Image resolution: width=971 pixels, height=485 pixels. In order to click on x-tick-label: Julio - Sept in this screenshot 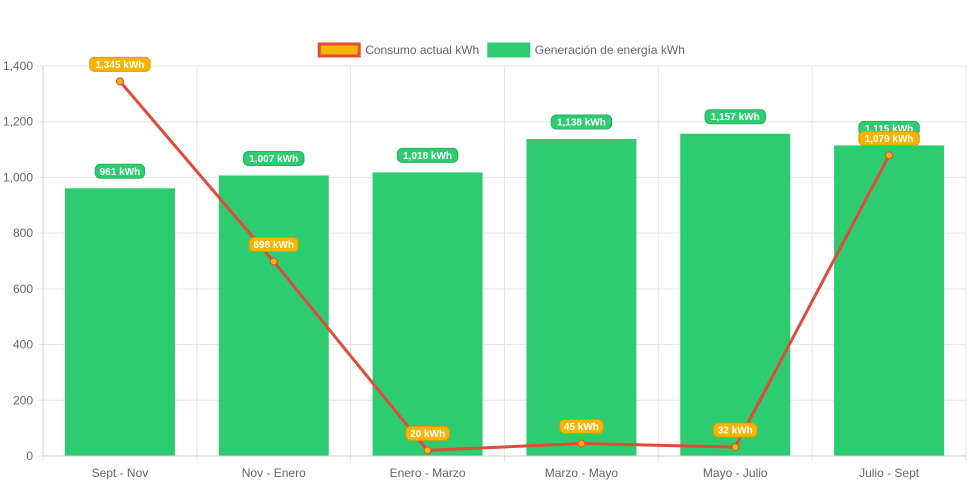, I will do `click(889, 473)`.